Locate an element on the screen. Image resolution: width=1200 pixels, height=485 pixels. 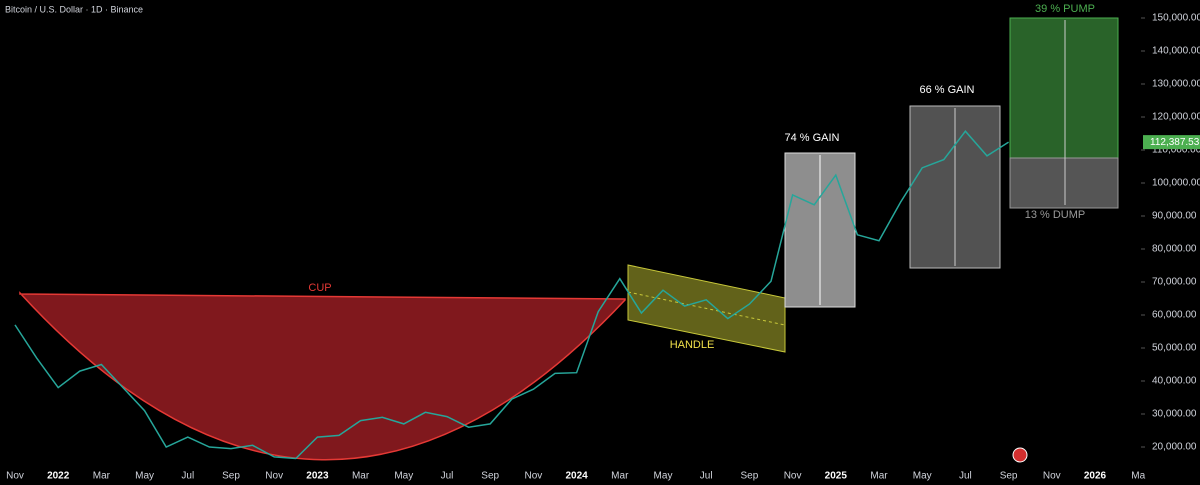
cup-label: CUP is located at coordinates (319, 288).